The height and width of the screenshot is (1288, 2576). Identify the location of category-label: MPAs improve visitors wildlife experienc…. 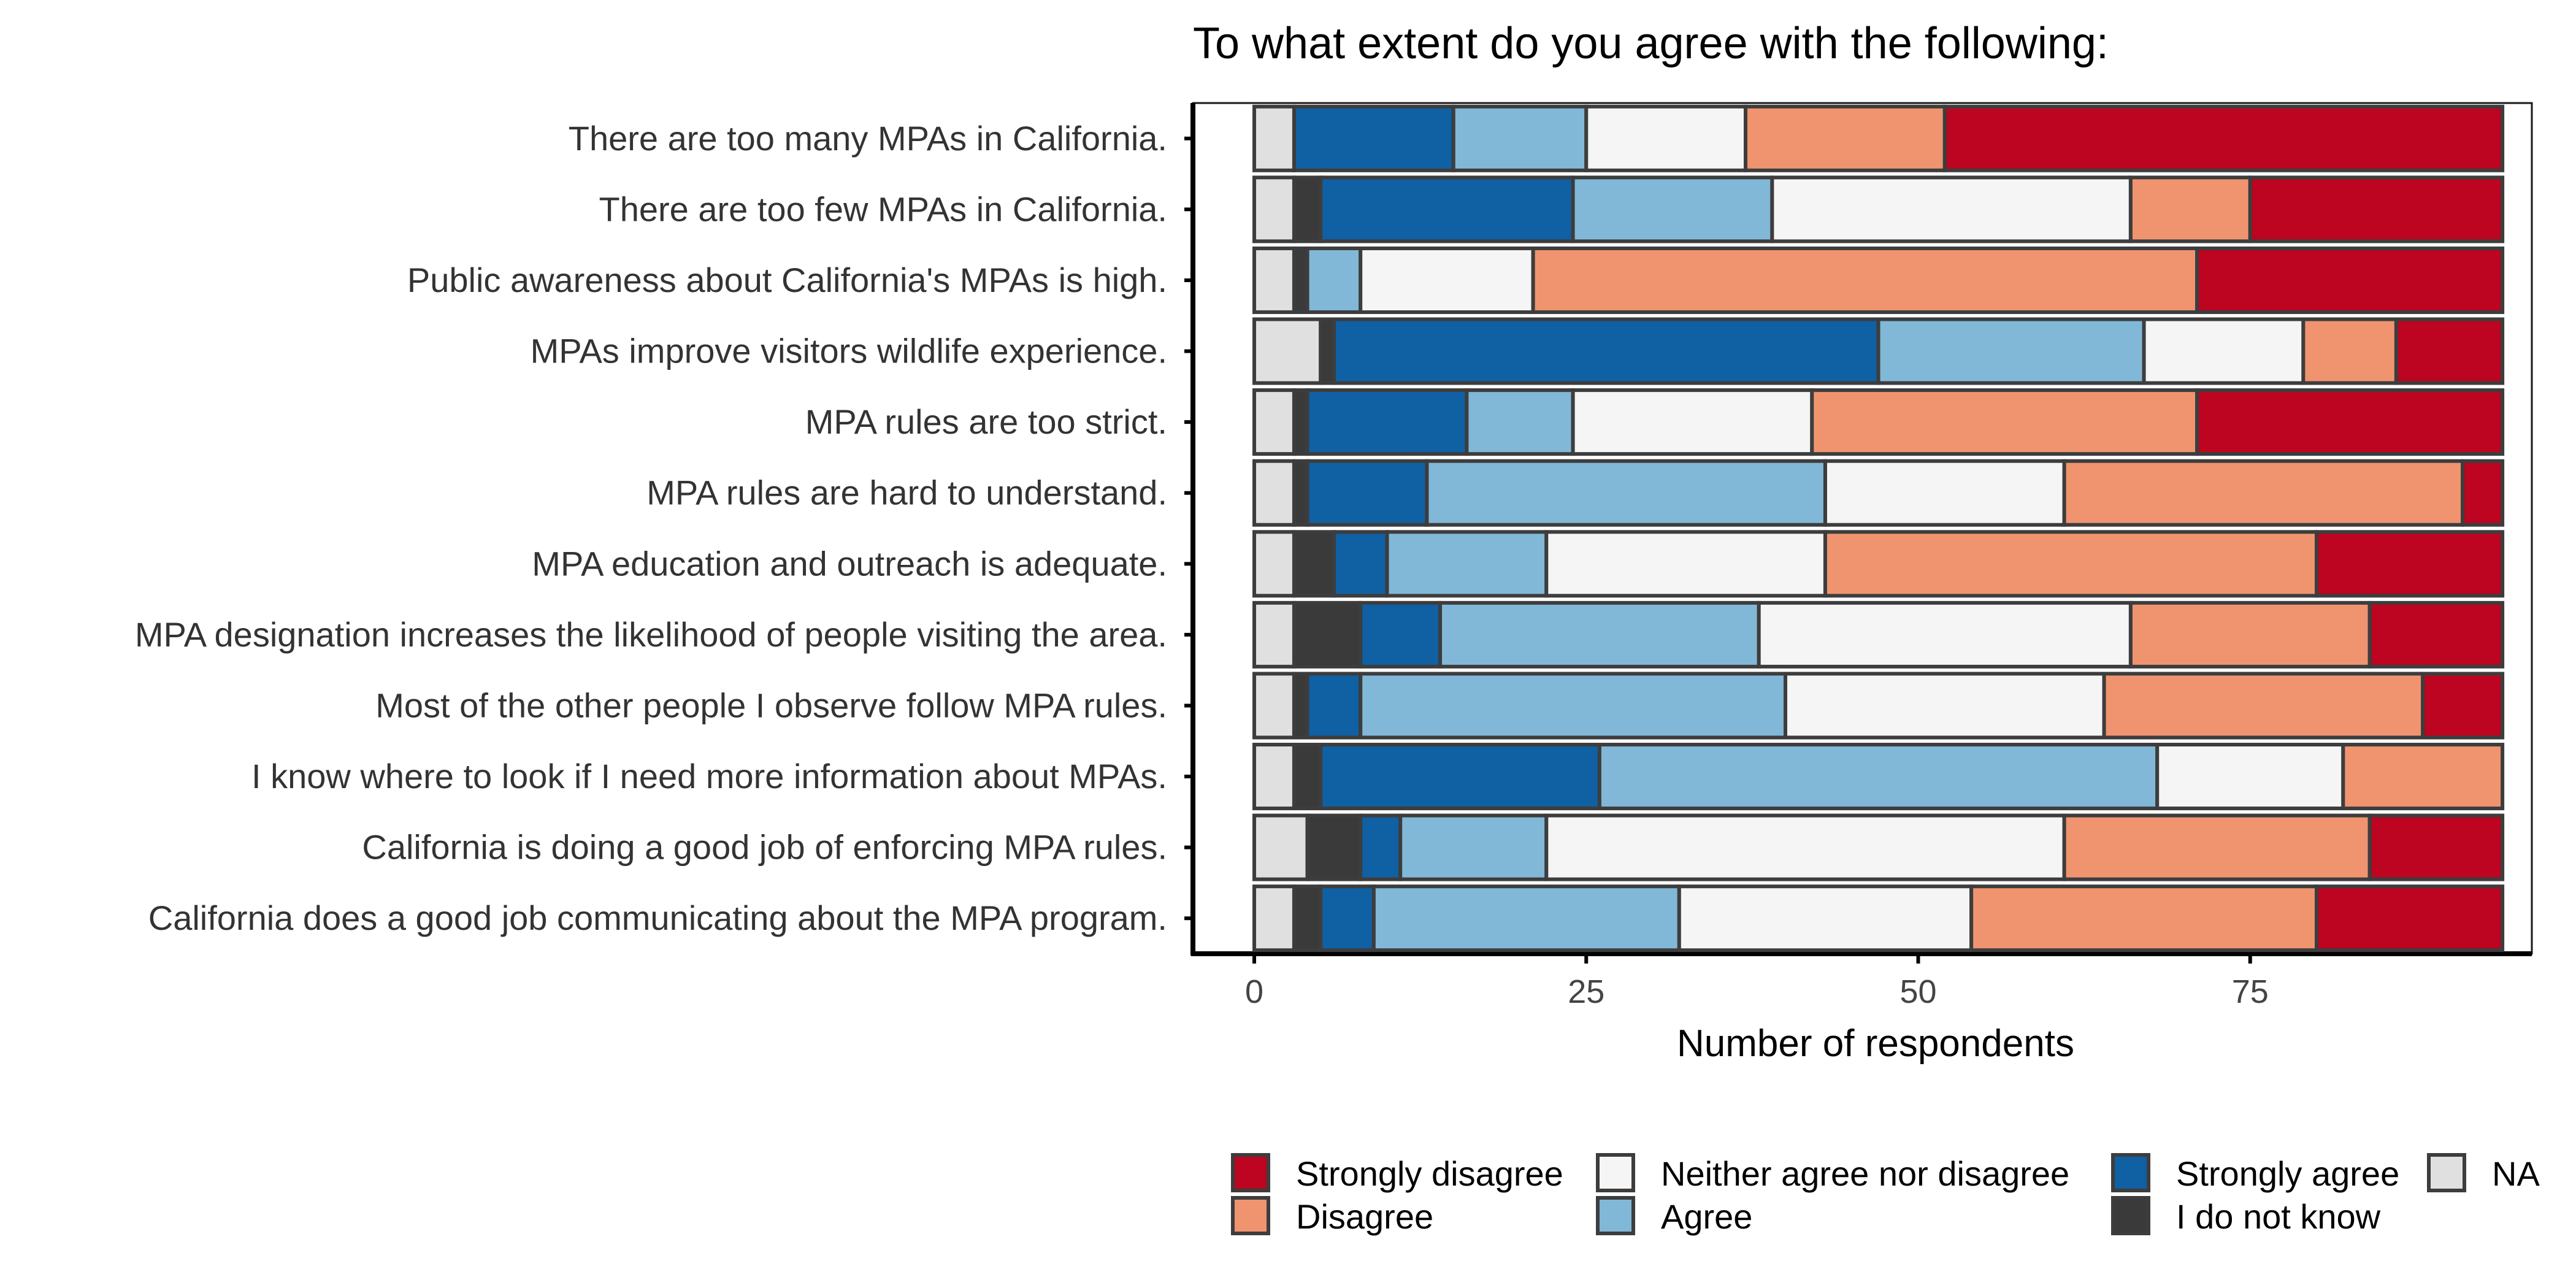
(849, 351).